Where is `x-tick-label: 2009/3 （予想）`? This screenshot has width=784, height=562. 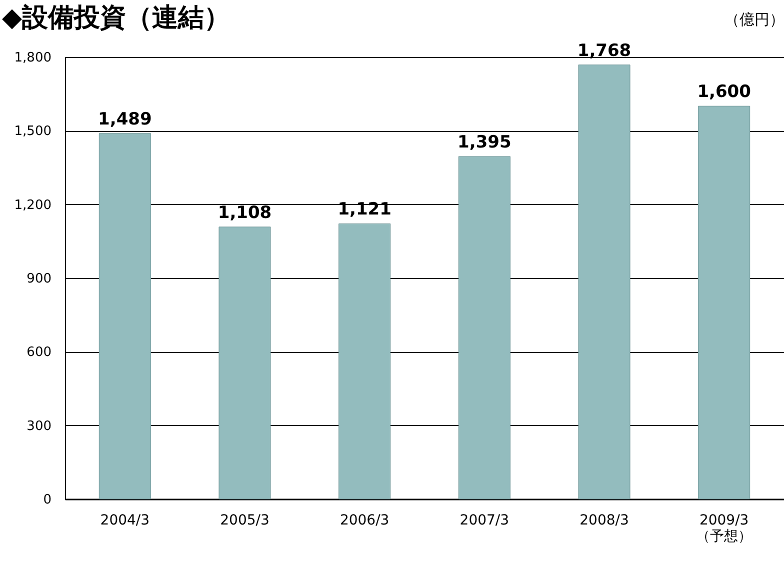
x-tick-label: 2009/3 （予想） is located at coordinates (724, 528).